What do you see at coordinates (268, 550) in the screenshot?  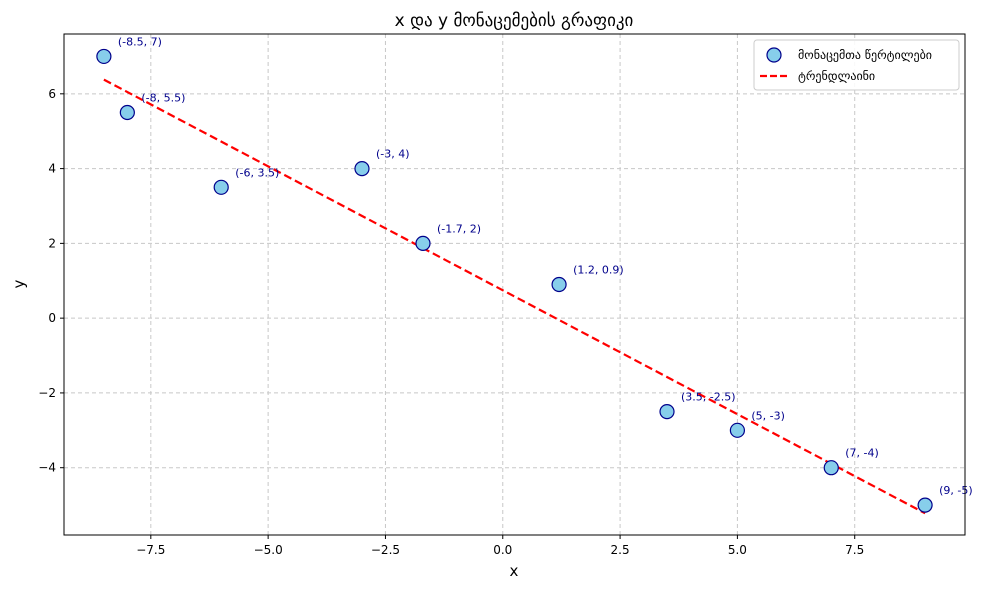 I see `x-tick-label: −5.0` at bounding box center [268, 550].